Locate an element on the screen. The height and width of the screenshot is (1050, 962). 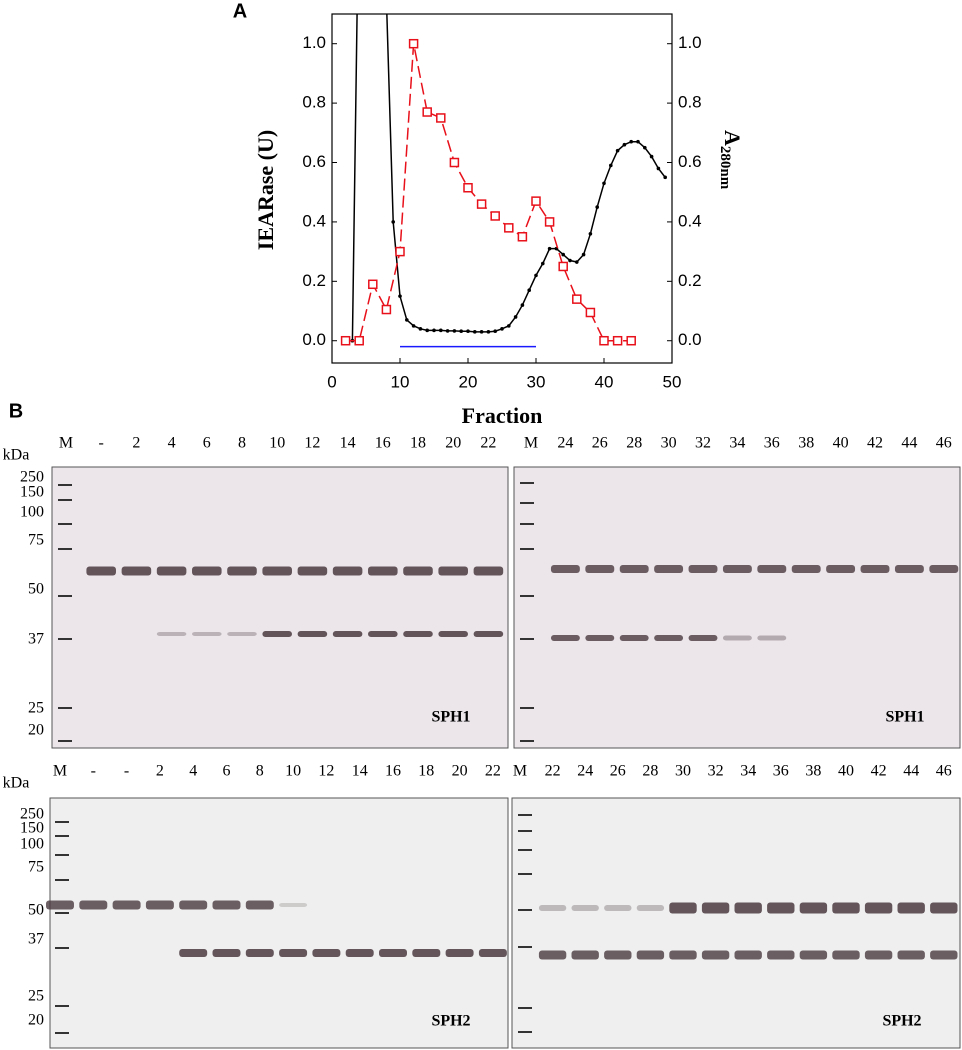
mw-label: 100 is located at coordinates (32, 844).